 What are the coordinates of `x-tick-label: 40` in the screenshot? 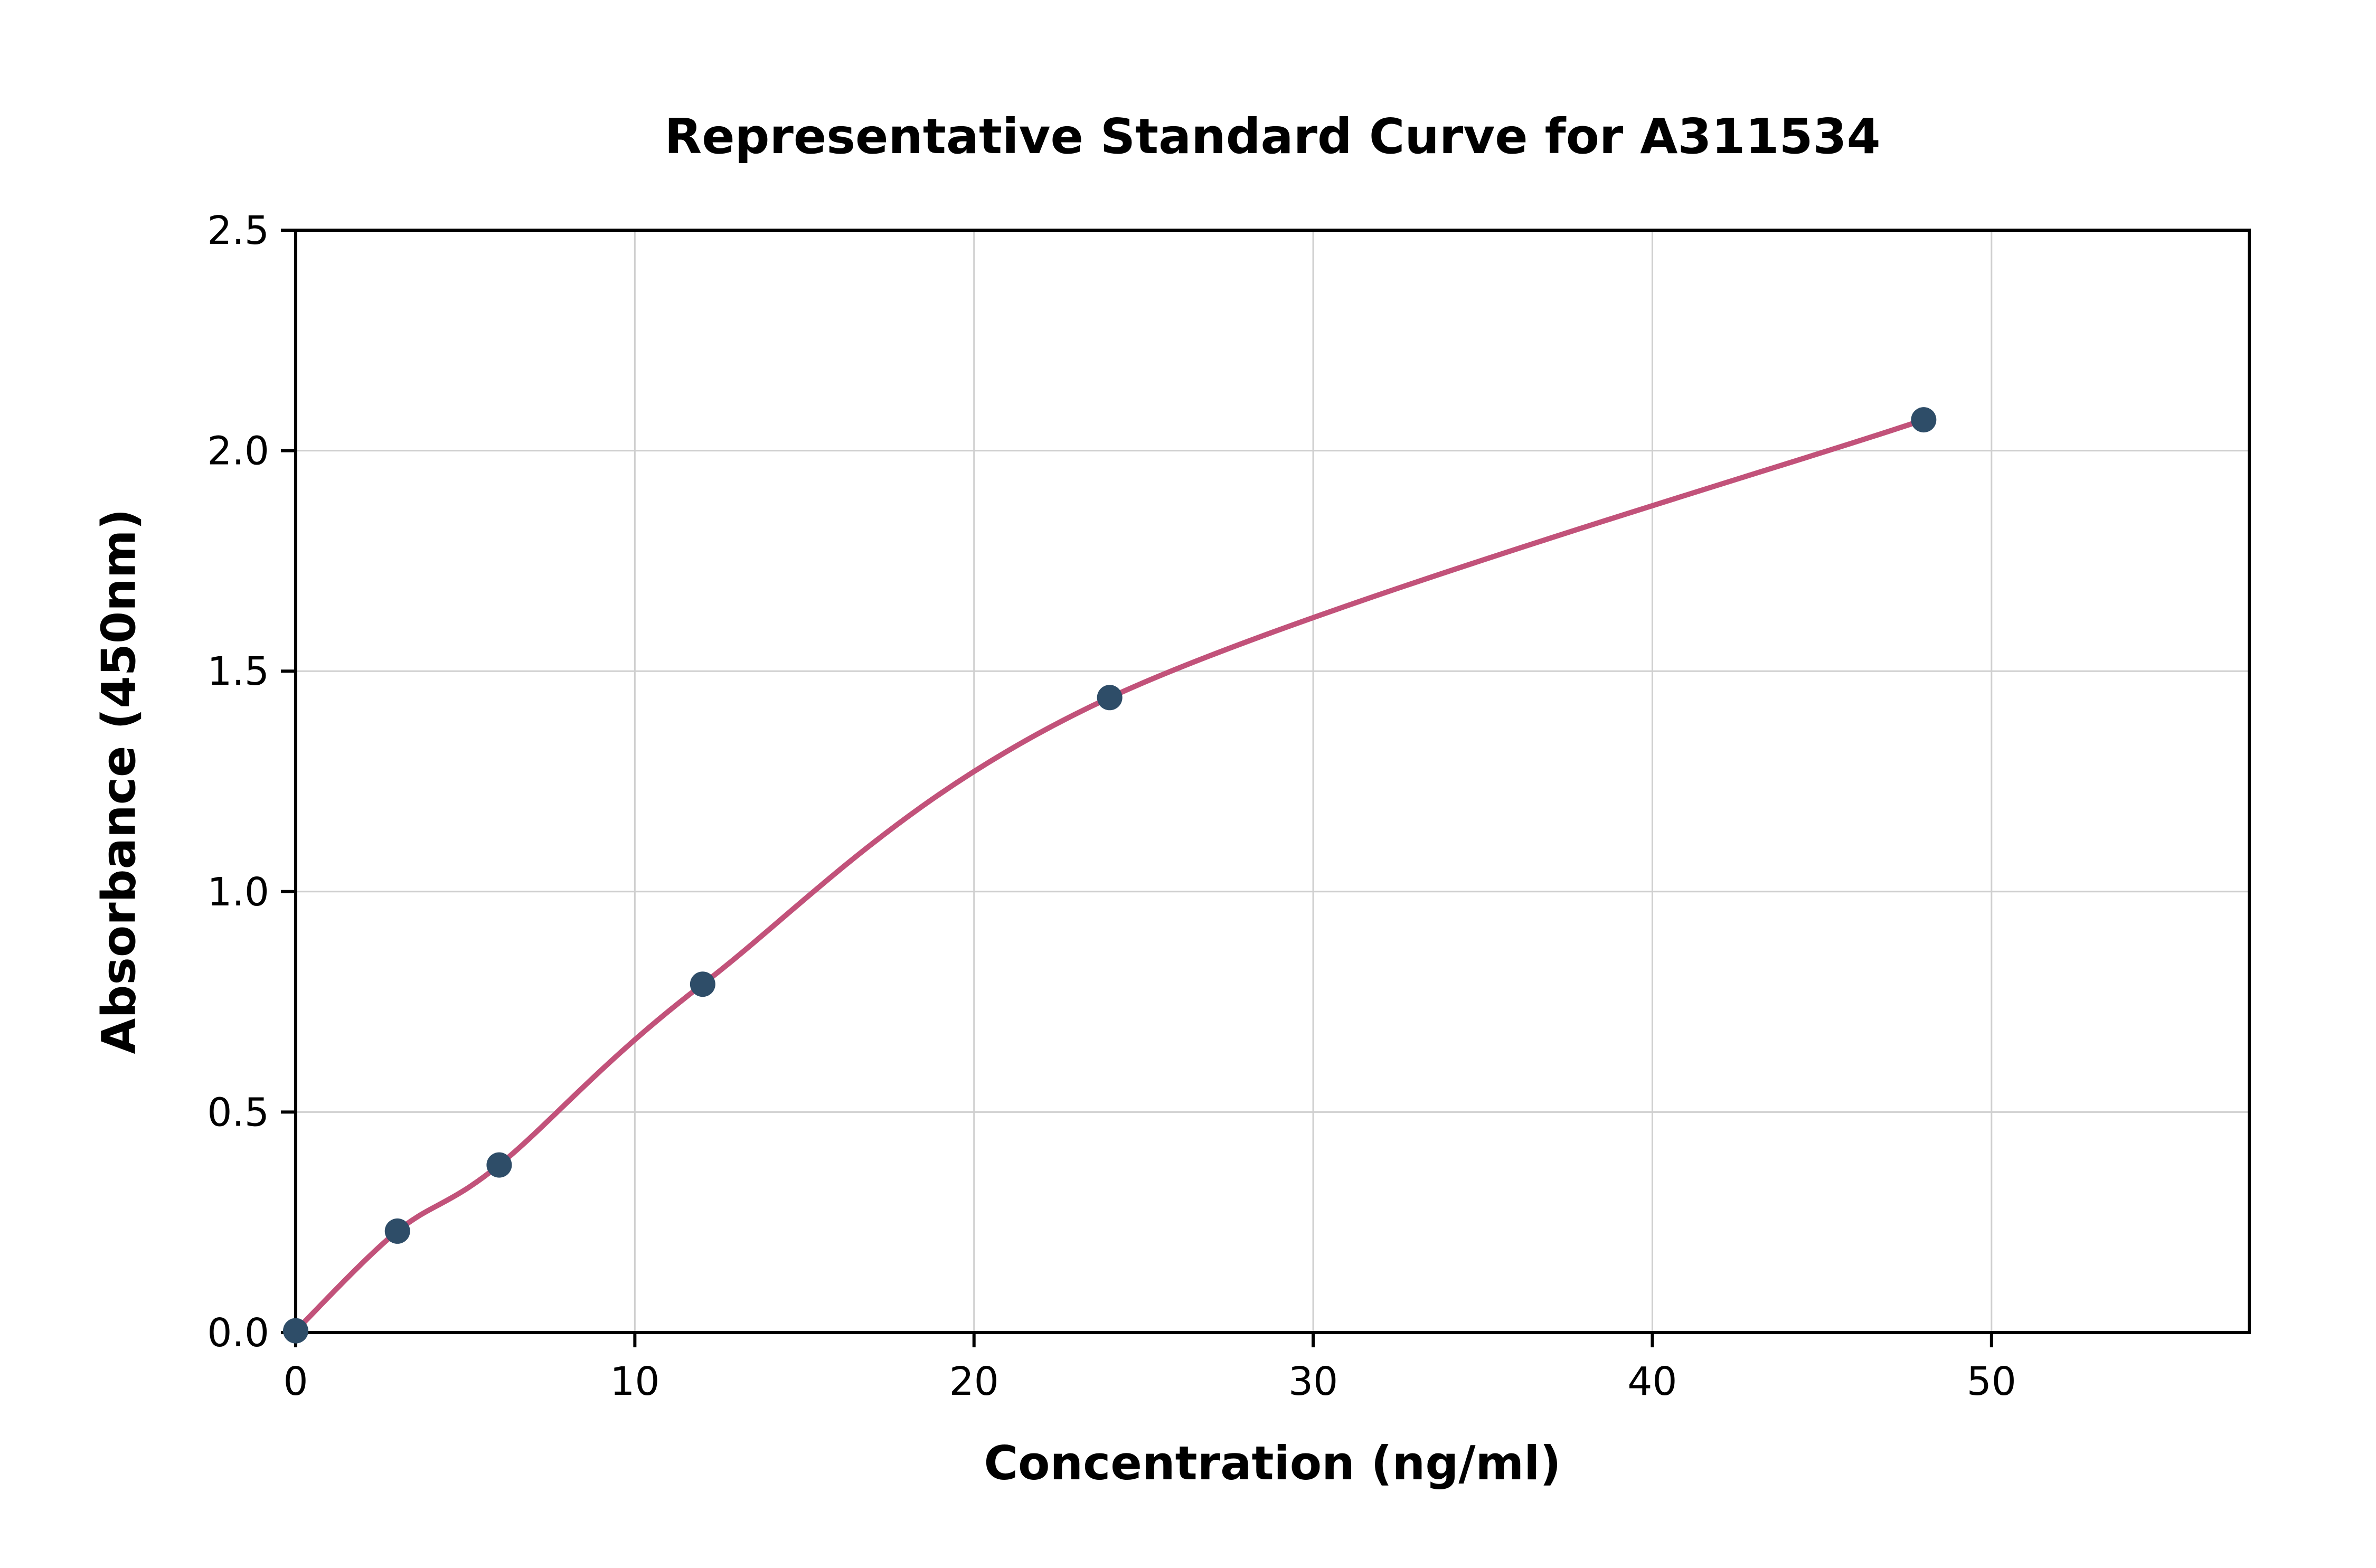 It's located at (1652, 1382).